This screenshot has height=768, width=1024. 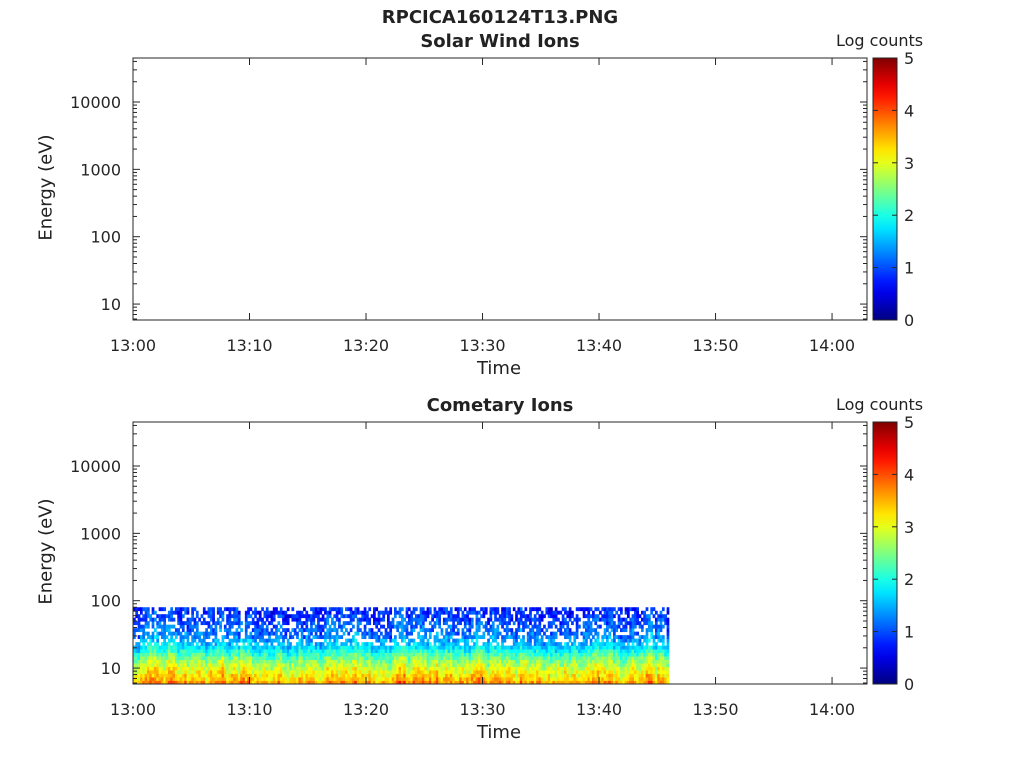 I want to click on y-tick-label: 1000, so click(x=100, y=533).